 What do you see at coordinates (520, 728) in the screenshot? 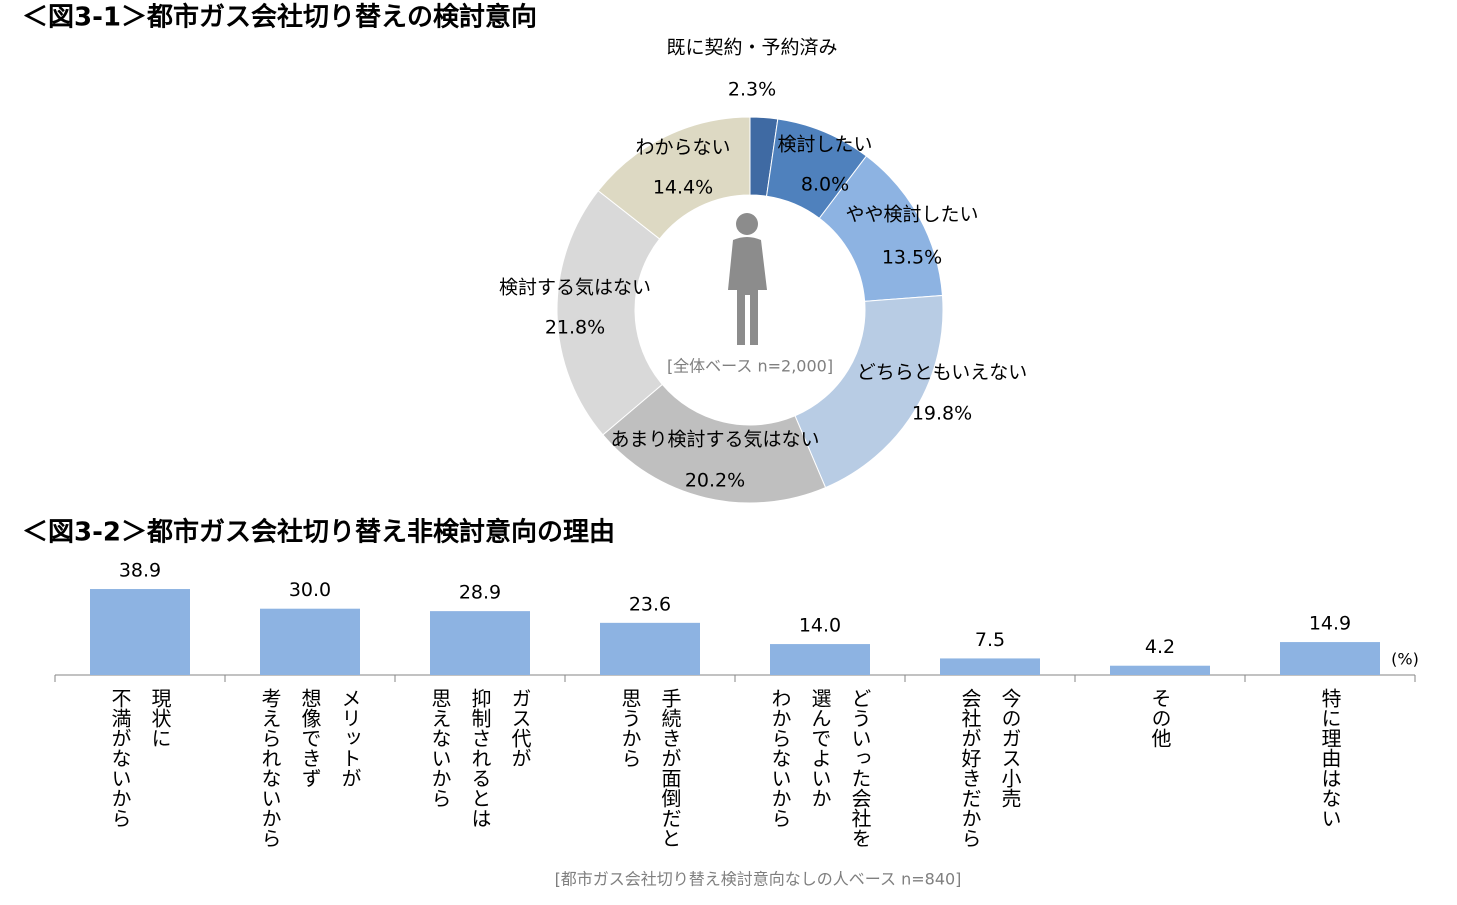
I see `x-tick-label: ガス代が` at bounding box center [520, 728].